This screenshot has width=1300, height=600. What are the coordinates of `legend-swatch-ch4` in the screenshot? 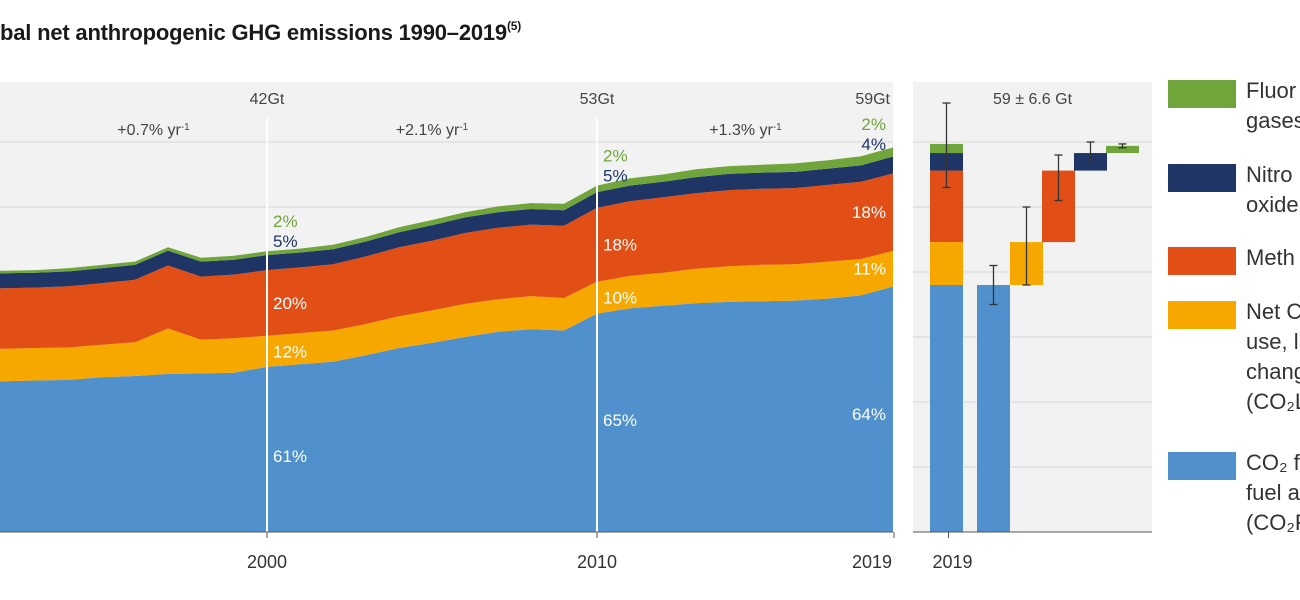 It's located at (1202, 261).